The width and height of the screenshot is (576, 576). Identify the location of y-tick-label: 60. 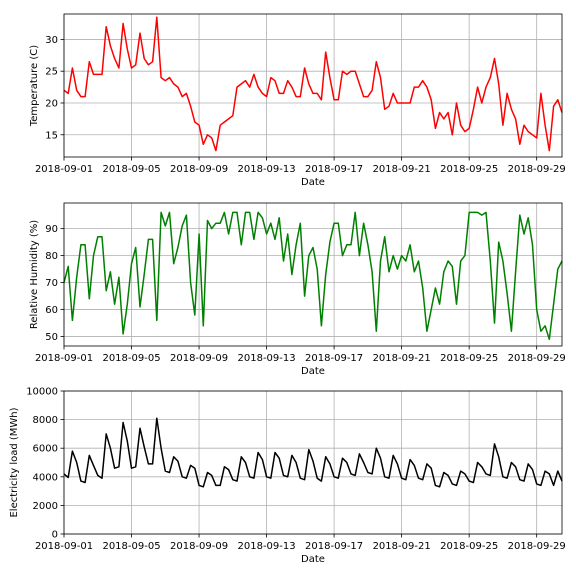
(51, 310).